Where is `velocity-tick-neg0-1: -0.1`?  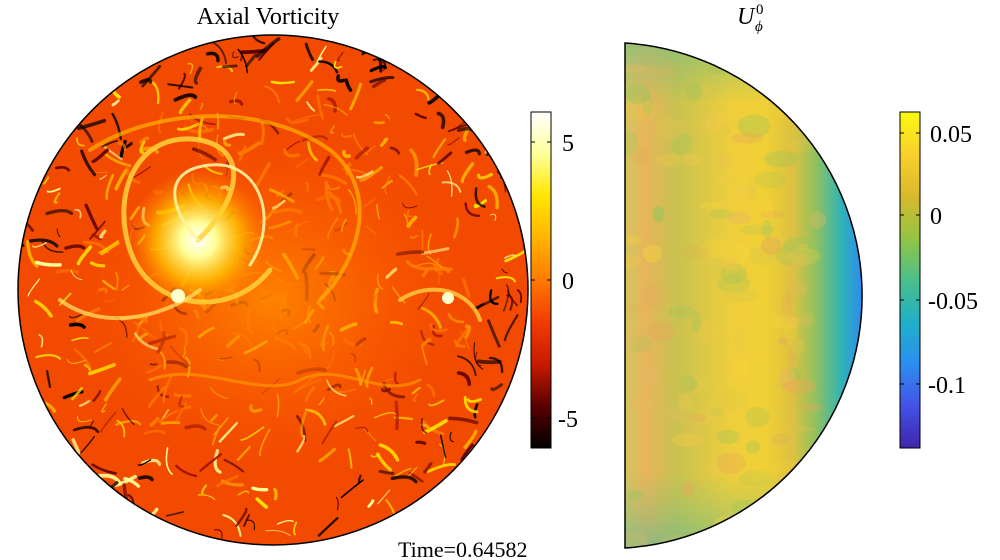
velocity-tick-neg0-1: -0.1 is located at coordinates (947, 386).